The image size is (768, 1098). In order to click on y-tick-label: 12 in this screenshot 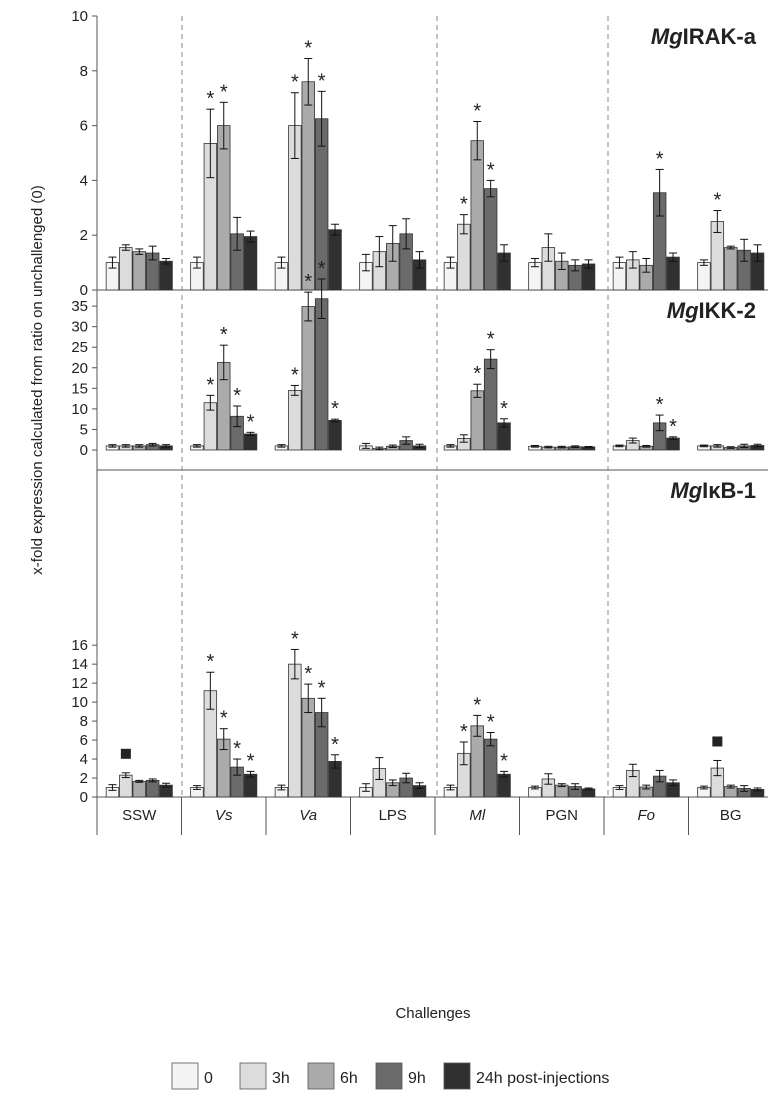, I will do `click(79, 683)`.